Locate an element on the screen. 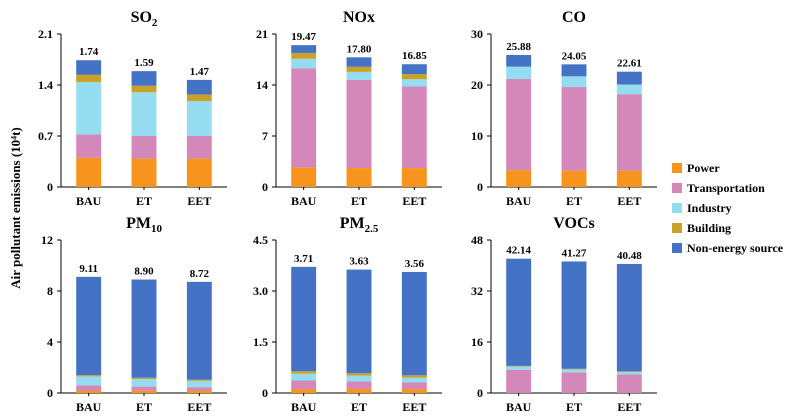 The image size is (800, 417). y-tick-label: 1.5 is located at coordinates (260, 342).